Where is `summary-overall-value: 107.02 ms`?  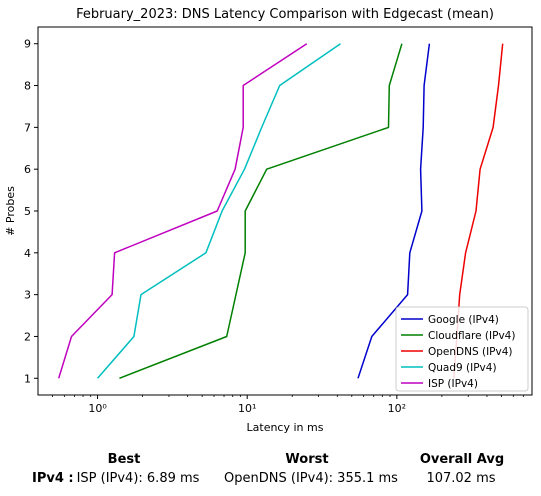
summary-overall-value: 107.02 ms is located at coordinates (461, 478).